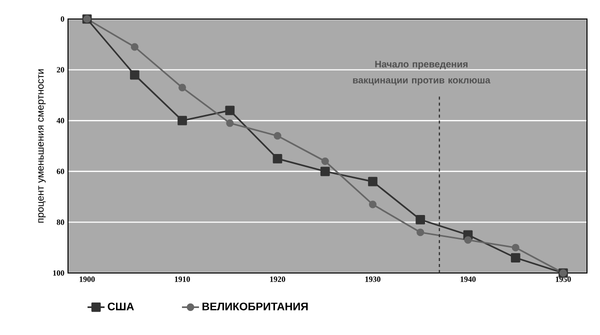 The image size is (600, 335). What do you see at coordinates (42, 146) in the screenshot?
I see `y-axis-title: процент уменьшения смертности` at bounding box center [42, 146].